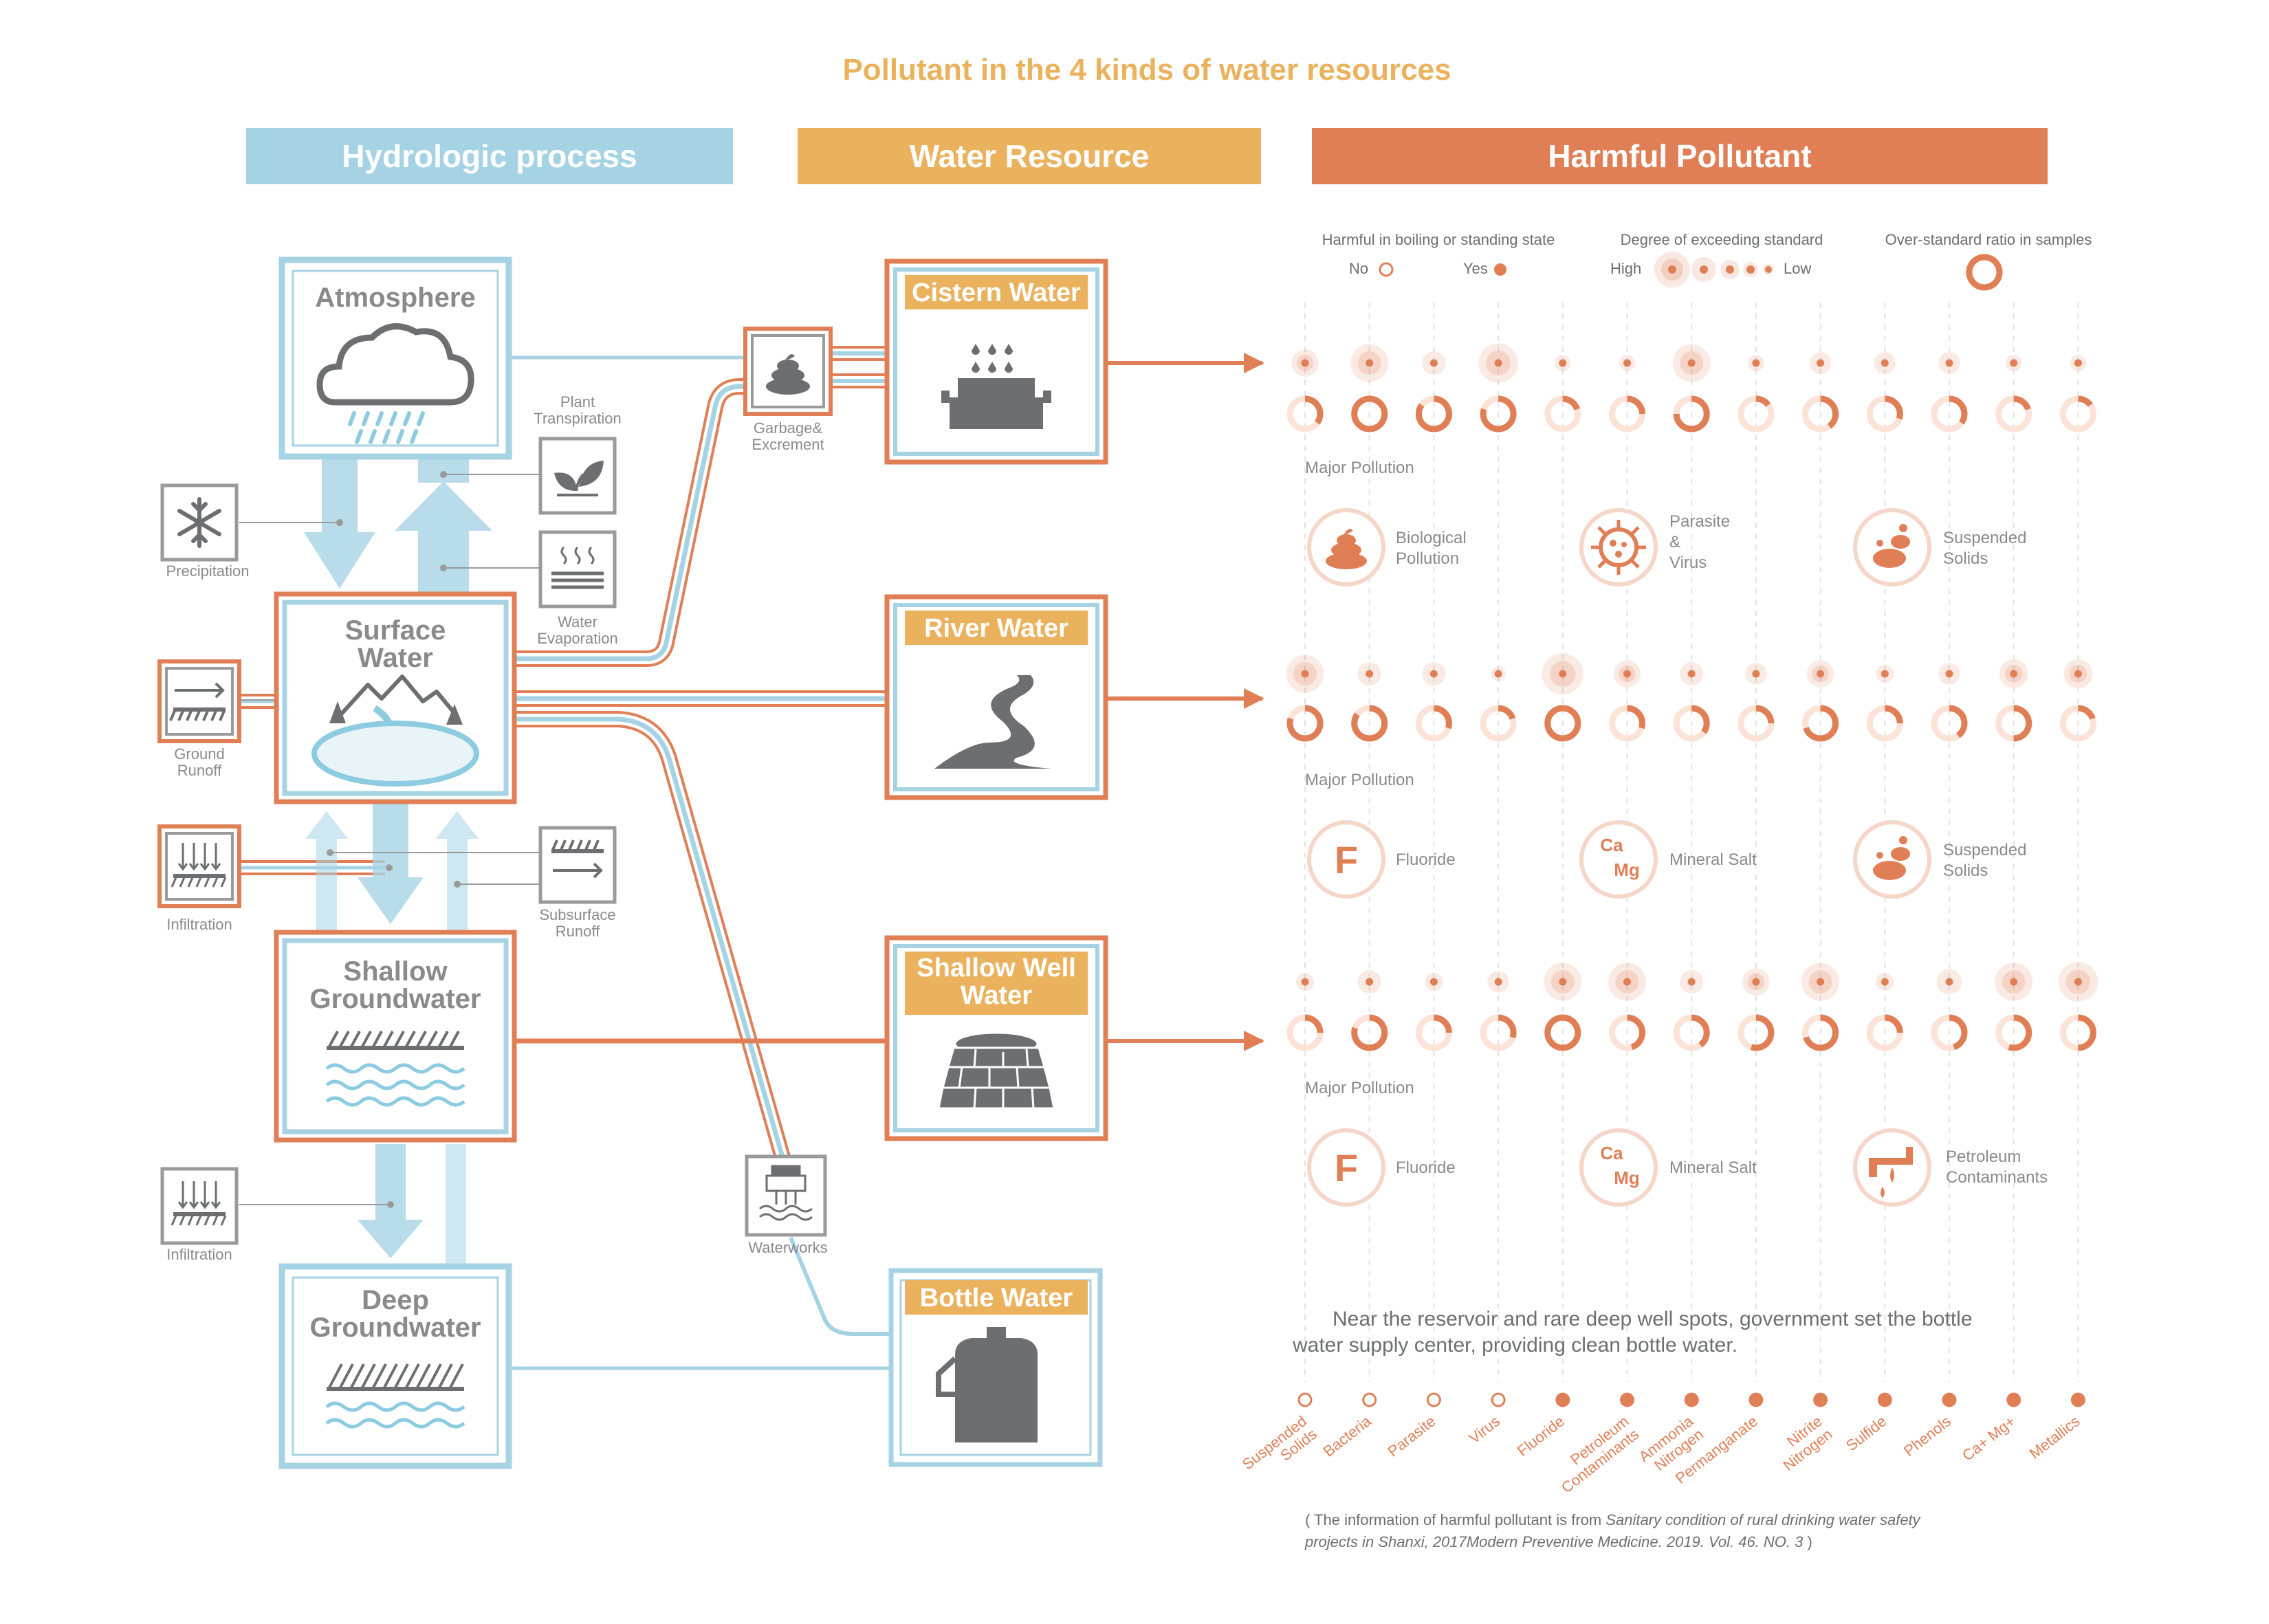  What do you see at coordinates (1688, 562) in the screenshot?
I see `major-parasite-line-3: Virus` at bounding box center [1688, 562].